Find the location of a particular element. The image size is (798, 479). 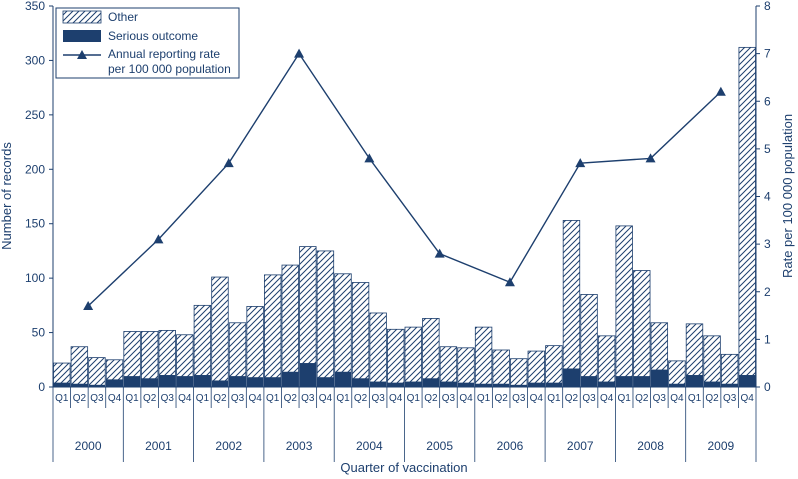

year-label: 2002 is located at coordinates (228, 446).